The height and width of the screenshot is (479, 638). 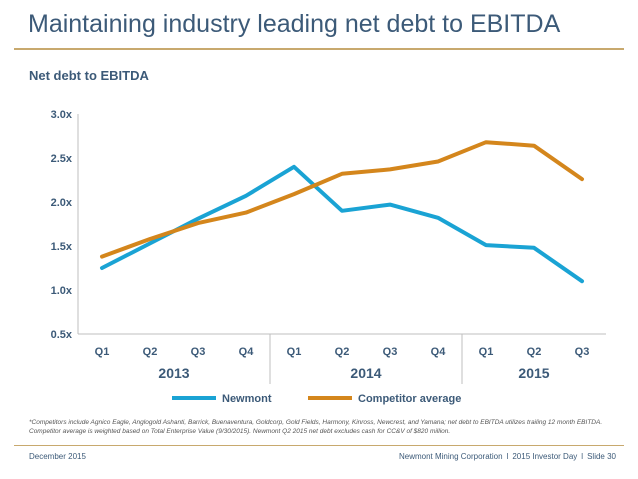 I want to click on y-tick-label: 0.5x, so click(x=62, y=335).